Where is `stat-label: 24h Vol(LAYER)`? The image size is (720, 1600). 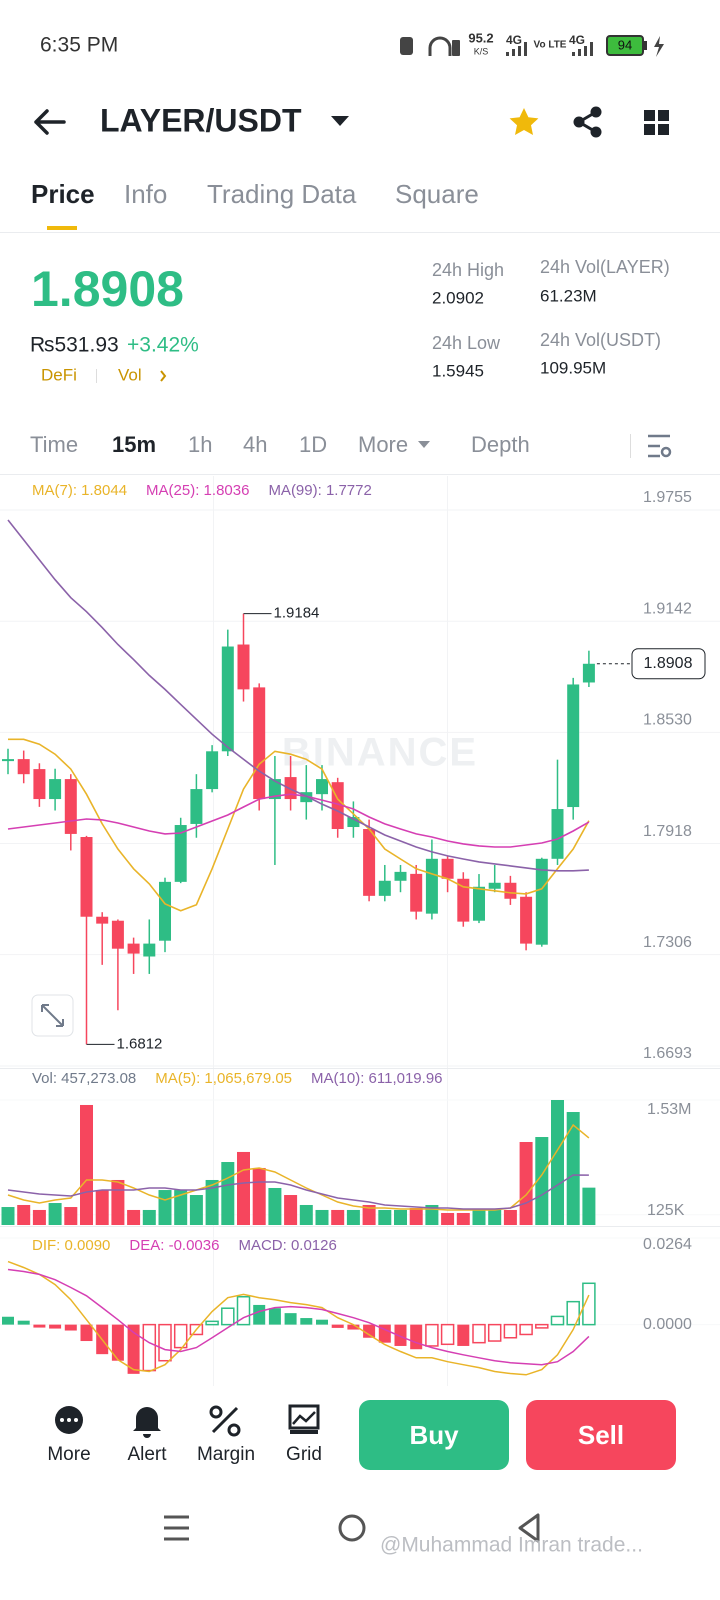 stat-label: 24h Vol(LAYER) is located at coordinates (605, 267).